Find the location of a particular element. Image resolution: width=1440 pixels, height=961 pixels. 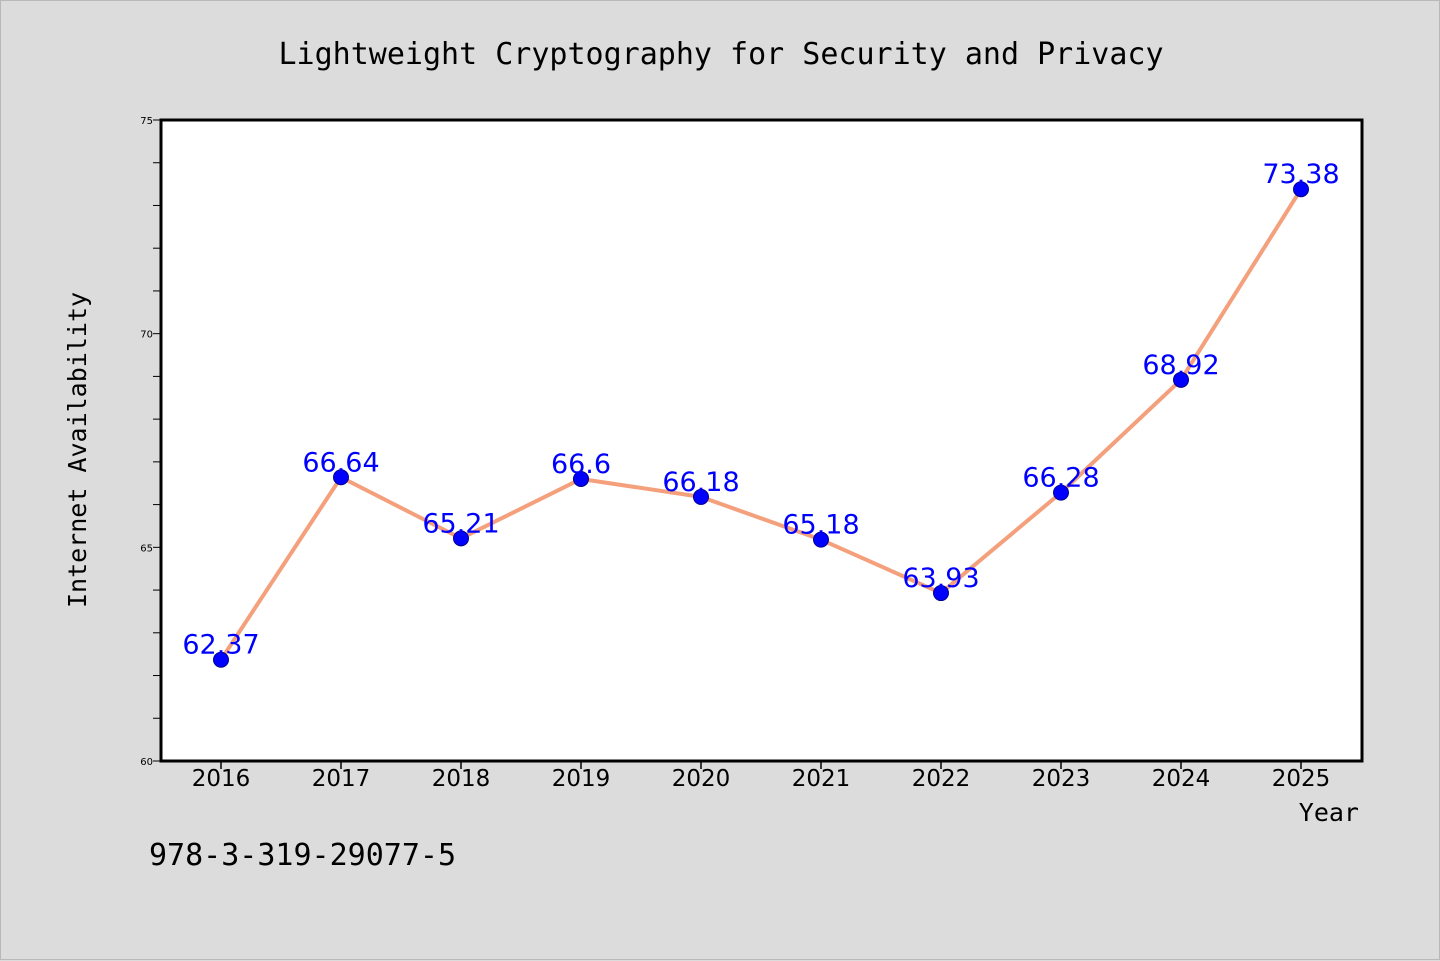

data-label: 66.18 is located at coordinates (700, 482).